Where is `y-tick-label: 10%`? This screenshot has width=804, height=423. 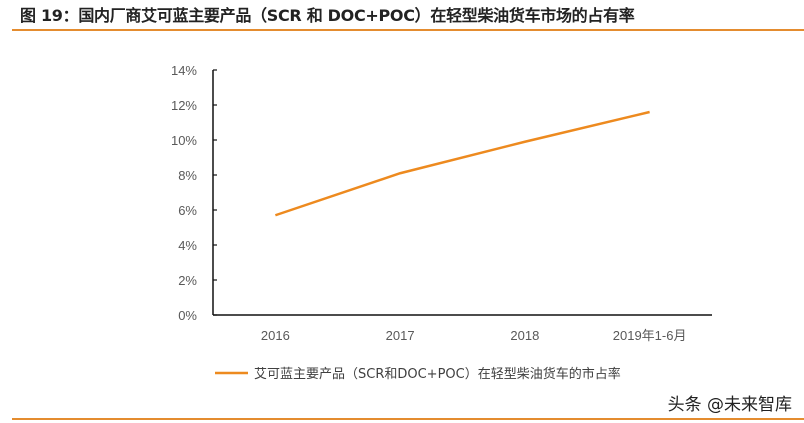 y-tick-label: 10% is located at coordinates (184, 140).